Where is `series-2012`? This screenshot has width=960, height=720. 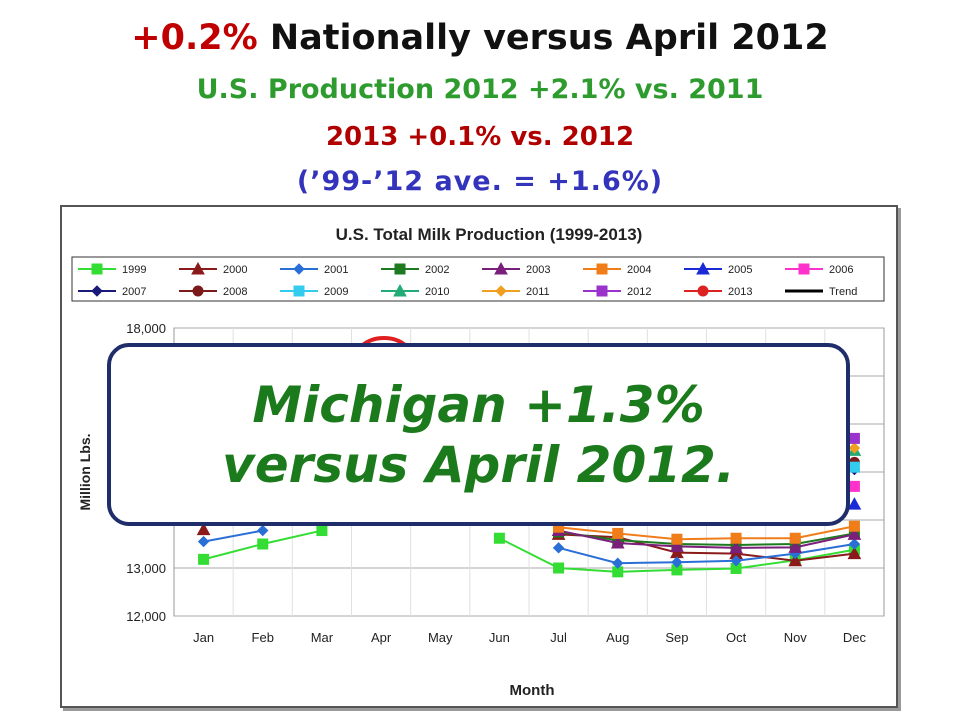
series-2012 is located at coordinates (854, 438).